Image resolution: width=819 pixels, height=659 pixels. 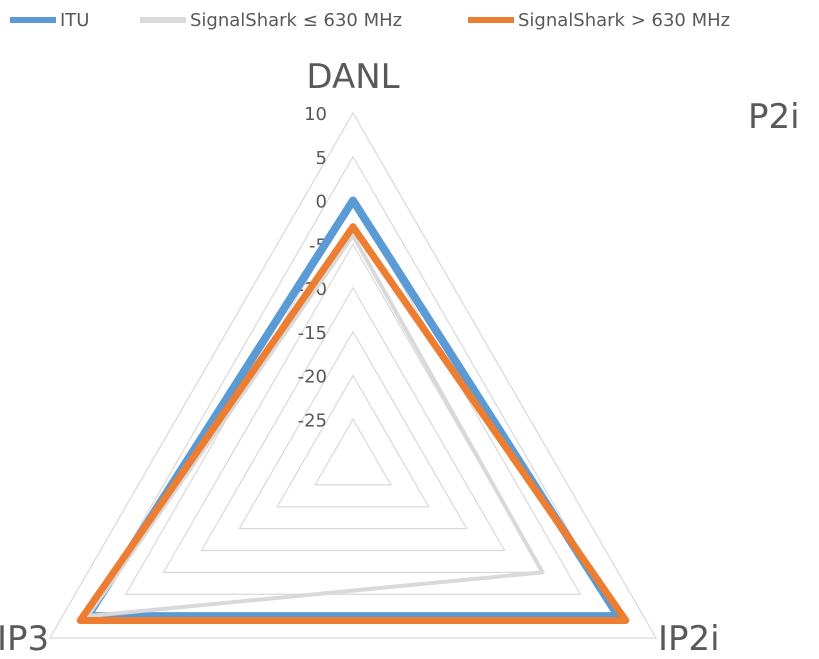 I want to click on axis-label-danl: DANL, so click(x=352, y=77).